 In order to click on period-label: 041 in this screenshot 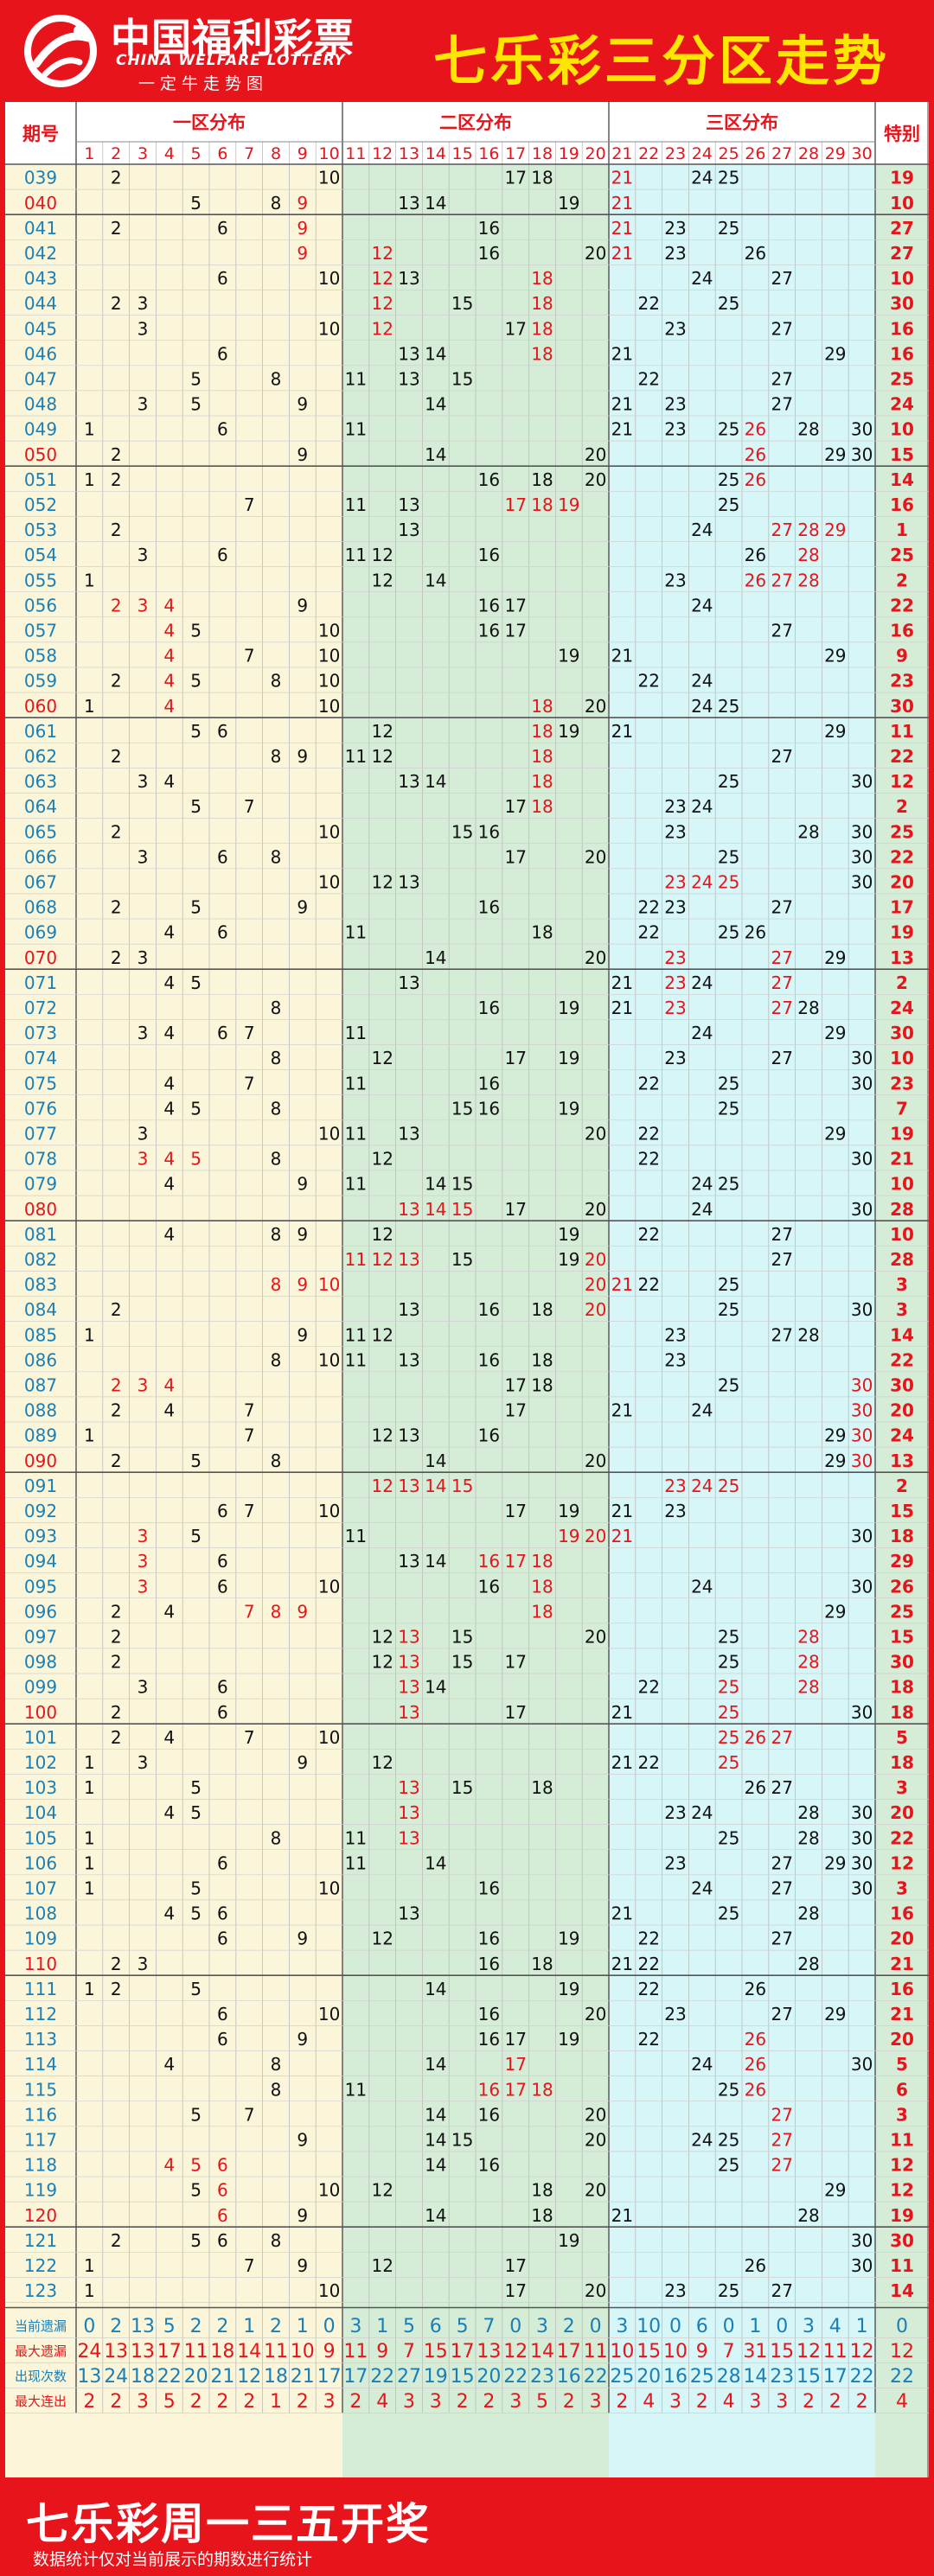, I will do `click(40, 228)`.